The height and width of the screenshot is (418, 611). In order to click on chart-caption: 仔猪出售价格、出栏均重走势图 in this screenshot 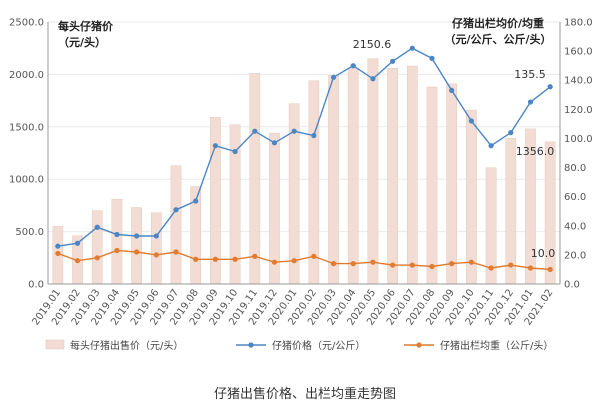, I will do `click(305, 394)`.